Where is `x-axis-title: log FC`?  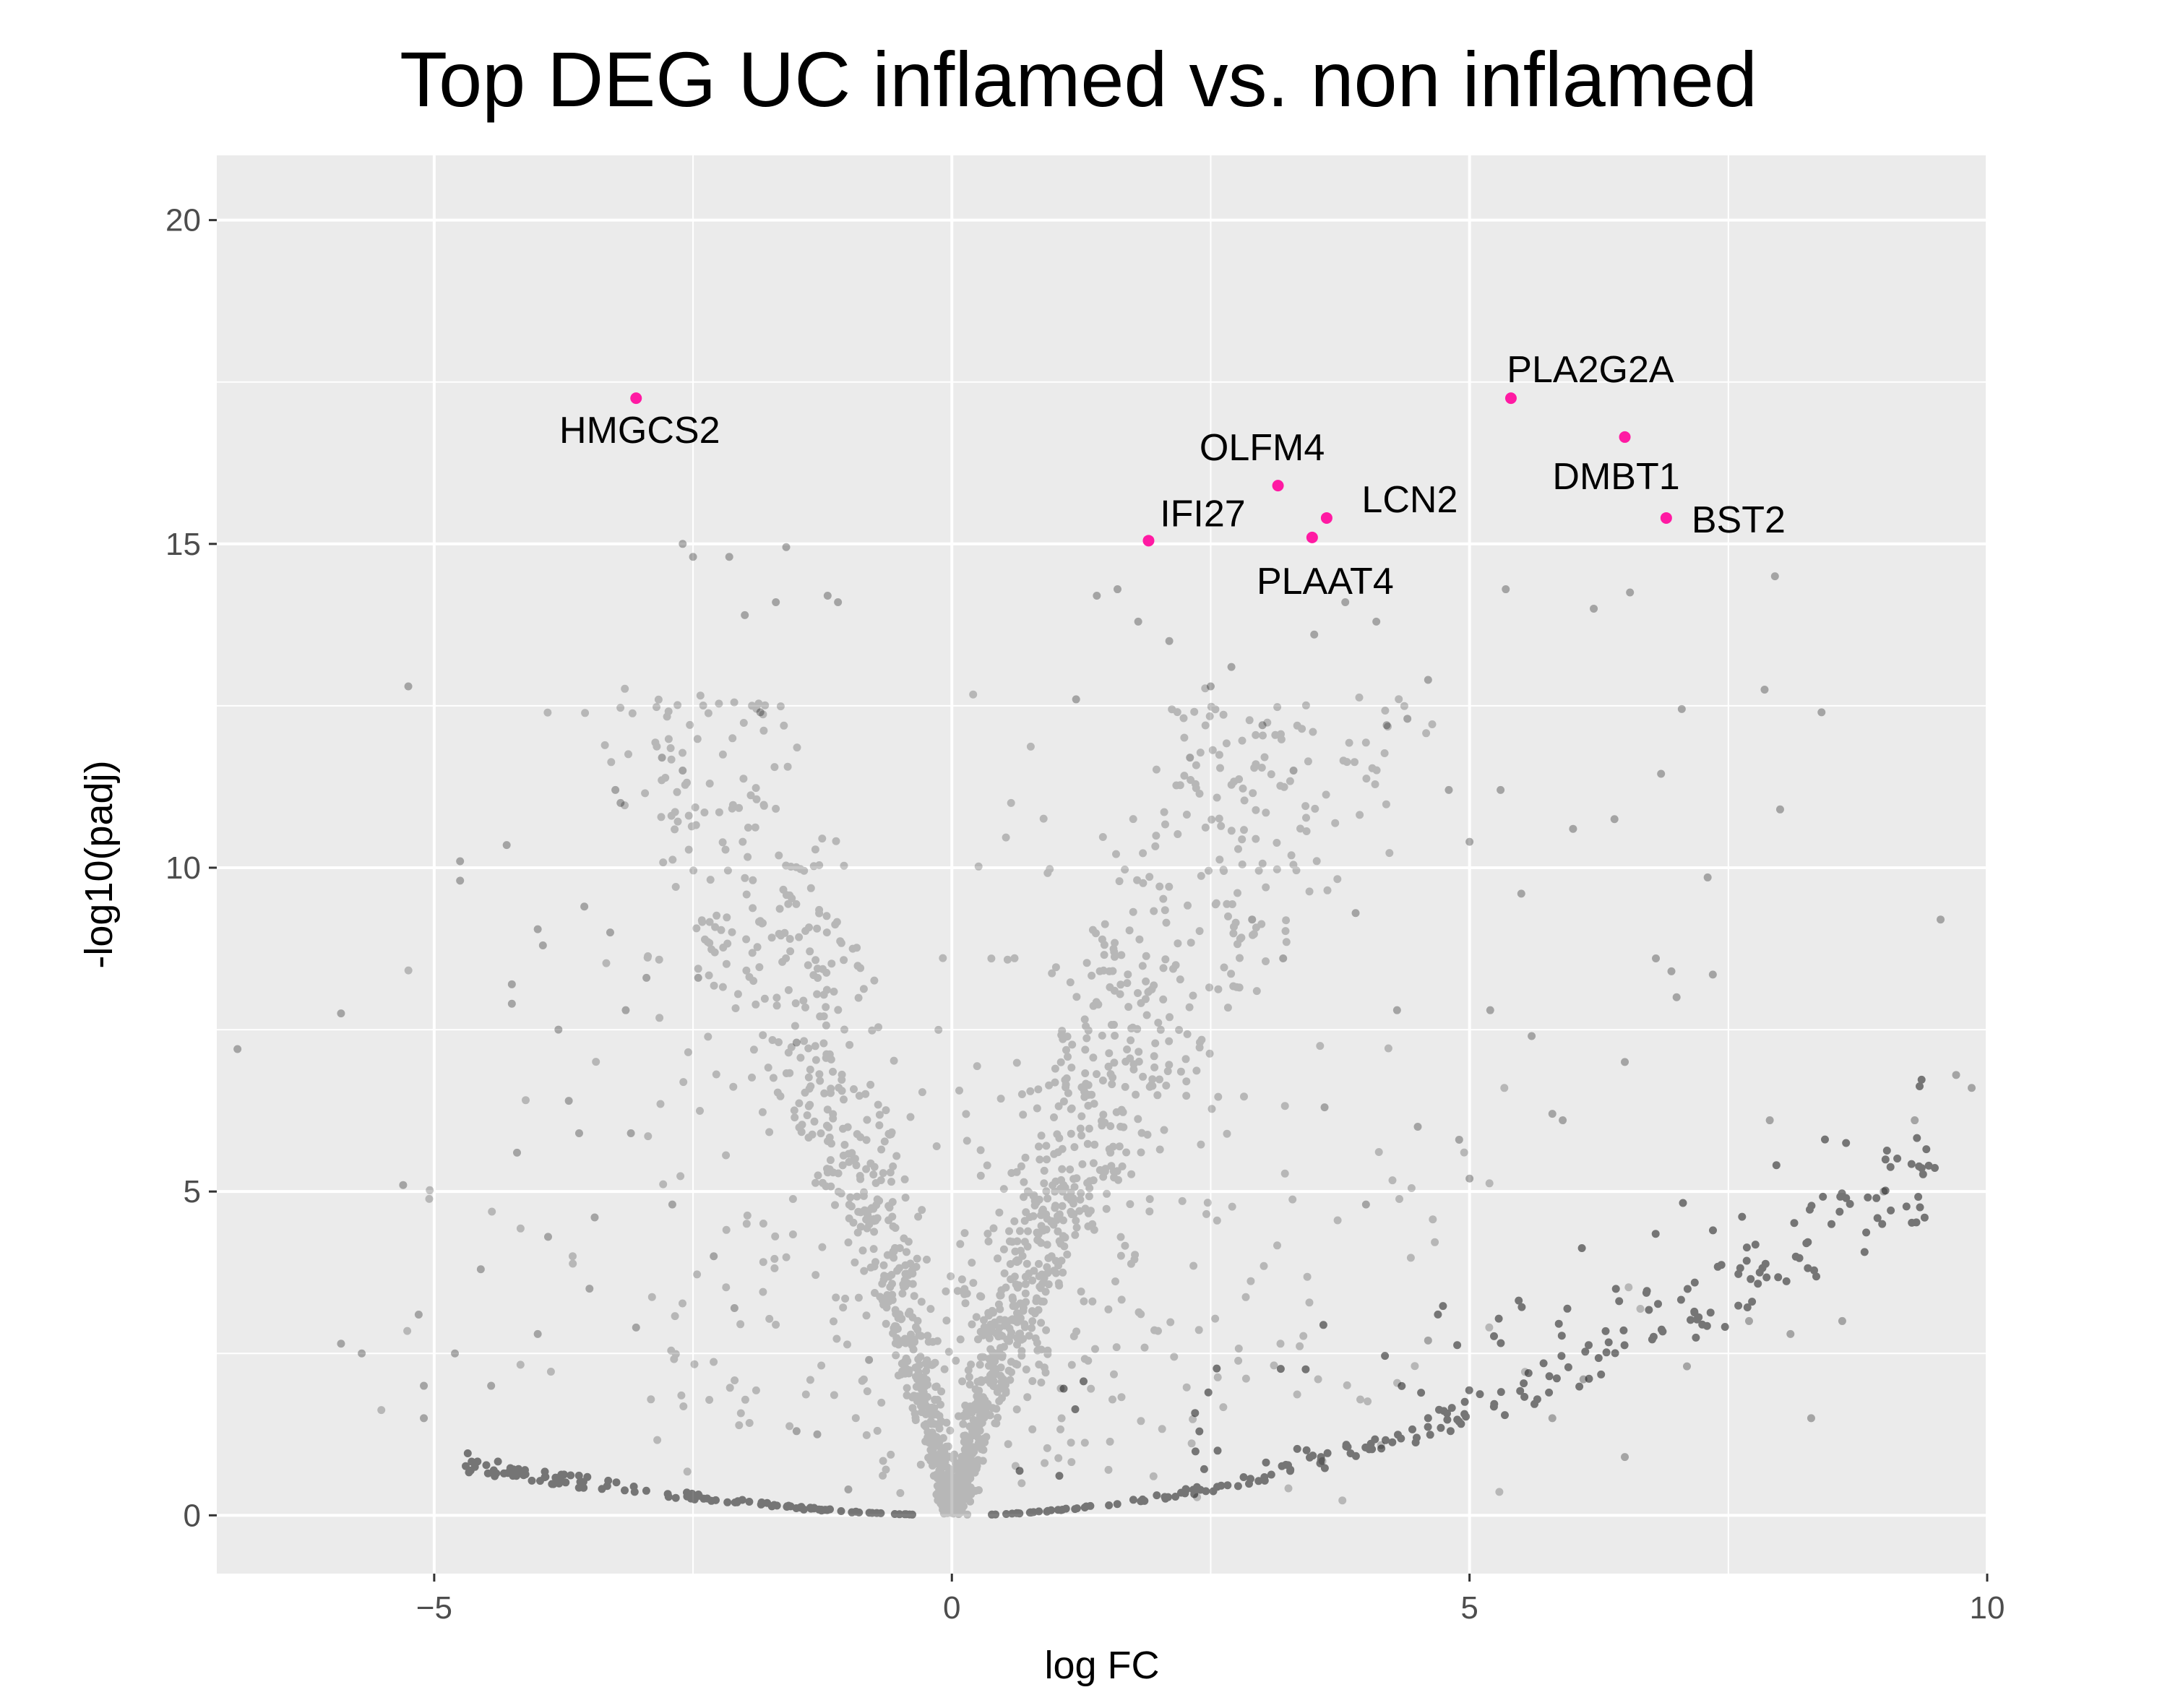 x-axis-title: log FC is located at coordinates (1101, 1666).